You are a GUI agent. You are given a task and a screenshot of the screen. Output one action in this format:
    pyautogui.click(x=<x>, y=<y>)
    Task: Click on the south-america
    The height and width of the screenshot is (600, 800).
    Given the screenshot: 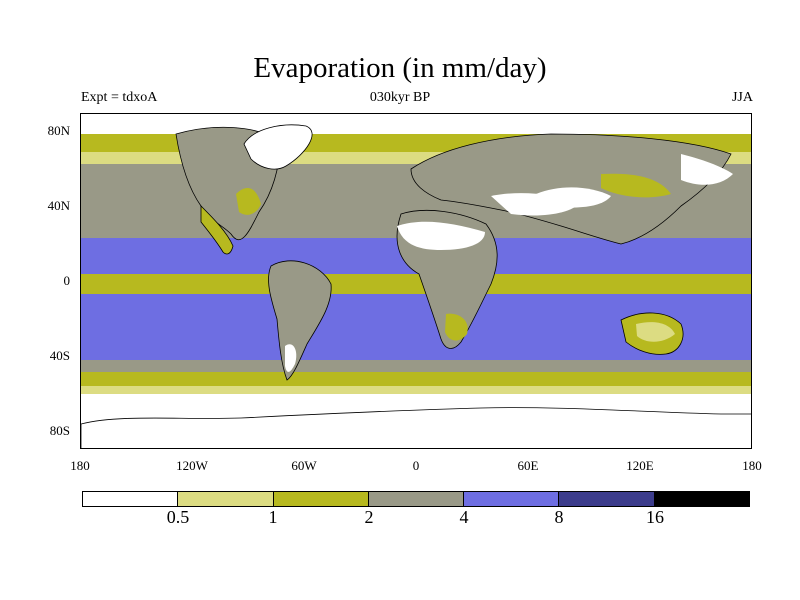 What is the action you would take?
    pyautogui.click(x=300, y=320)
    